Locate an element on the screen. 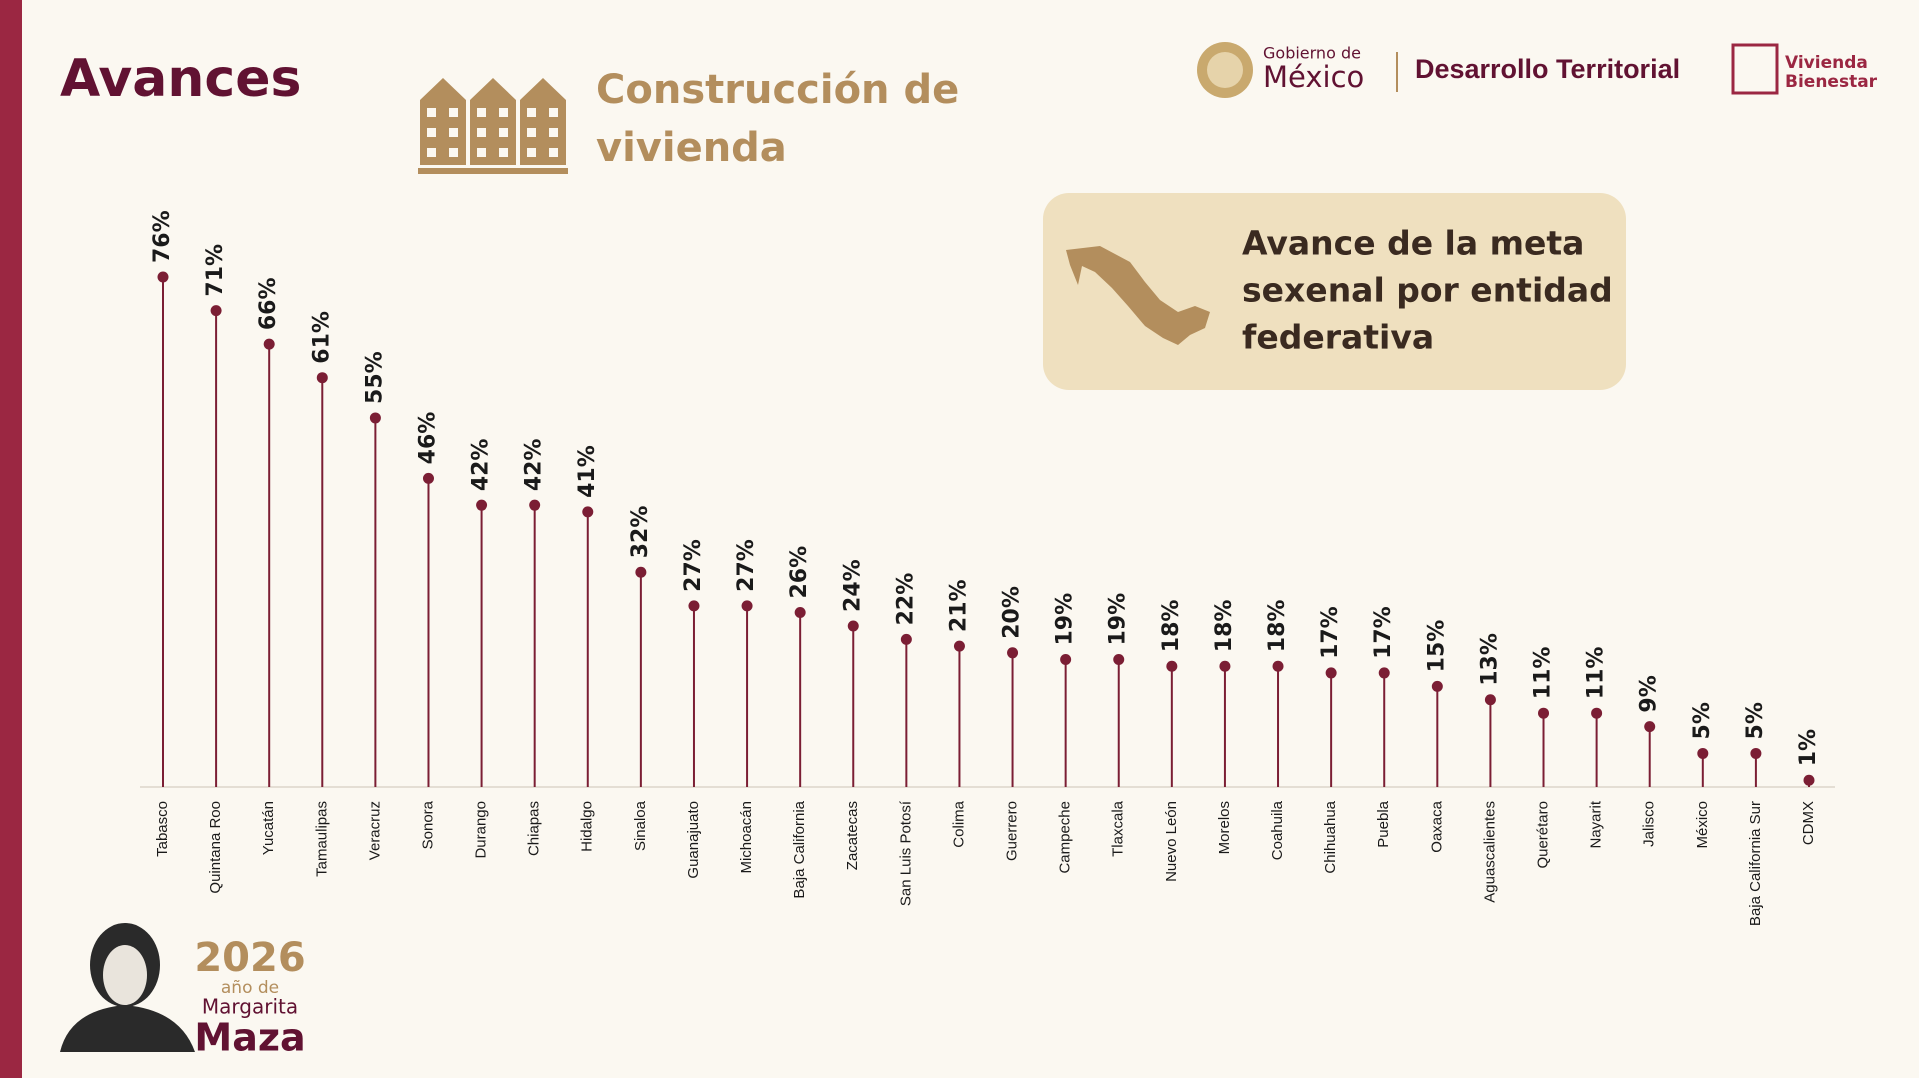 The image size is (1919, 1078). x-tick-label: CDMX is located at coordinates (1808, 823).